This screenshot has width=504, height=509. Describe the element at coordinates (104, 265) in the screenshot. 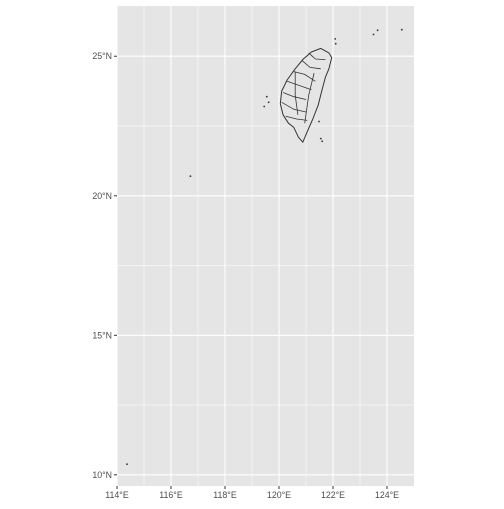

I see `y-axis: 10°N 15°N 20°N 25°N` at that location.